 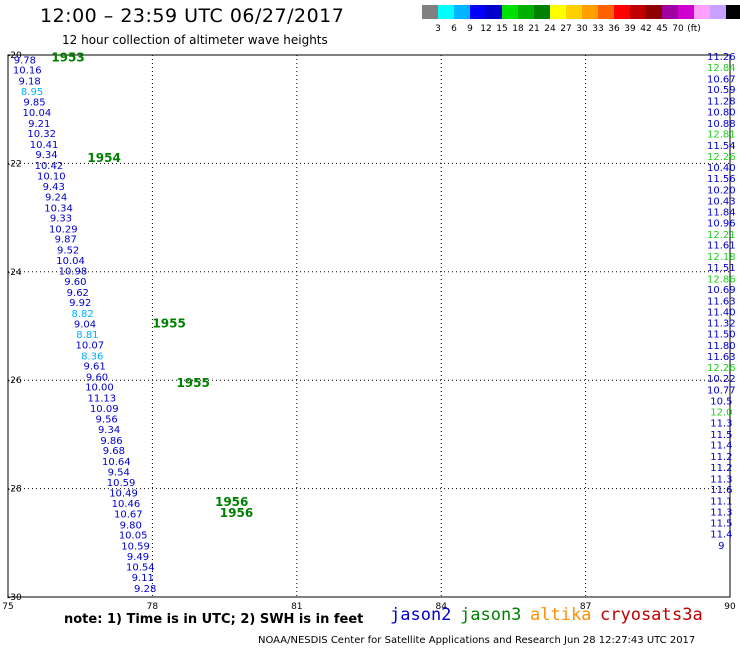 I want to click on wave-height-value: 9.61, so click(x=95, y=367).